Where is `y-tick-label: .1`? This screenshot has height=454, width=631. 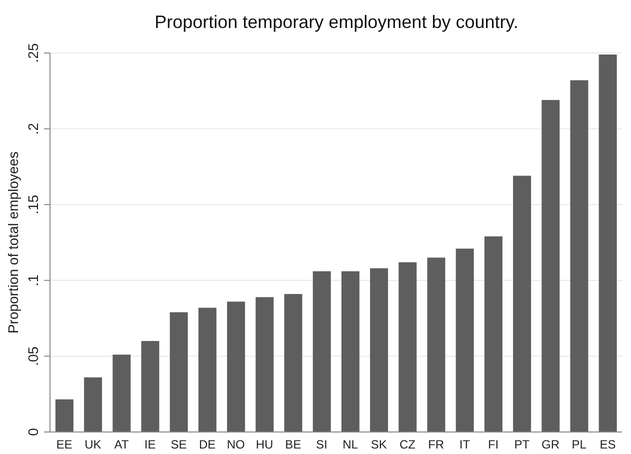 y-tick-label: .1 is located at coordinates (33, 280).